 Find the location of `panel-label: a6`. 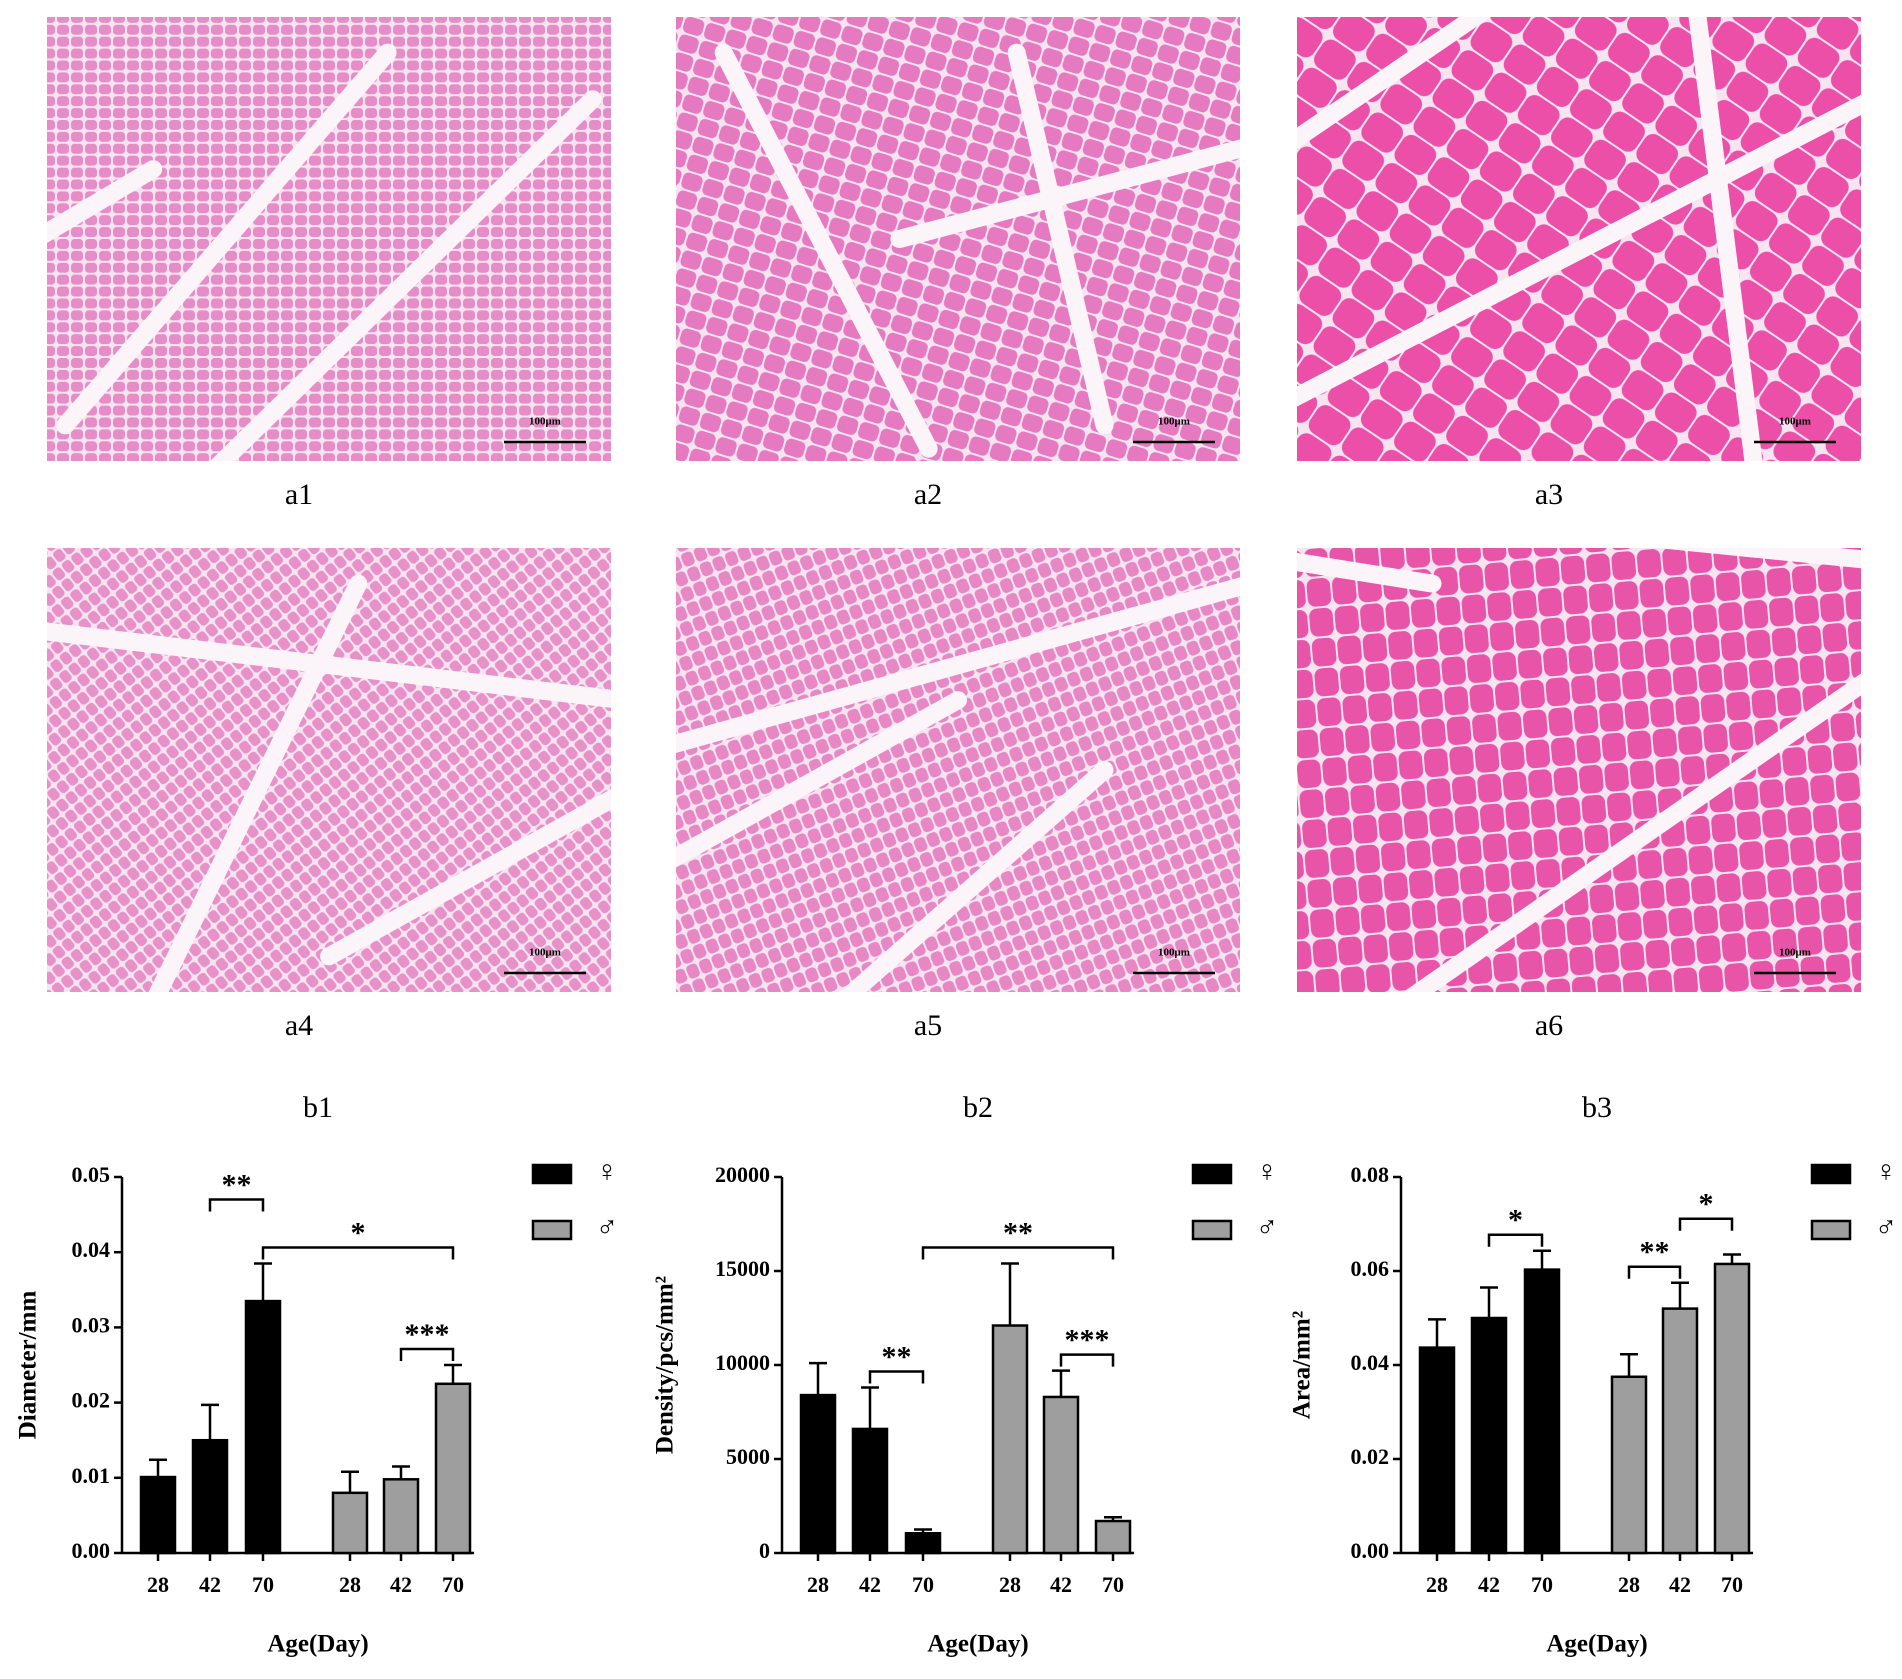

panel-label: a6 is located at coordinates (1549, 1025).